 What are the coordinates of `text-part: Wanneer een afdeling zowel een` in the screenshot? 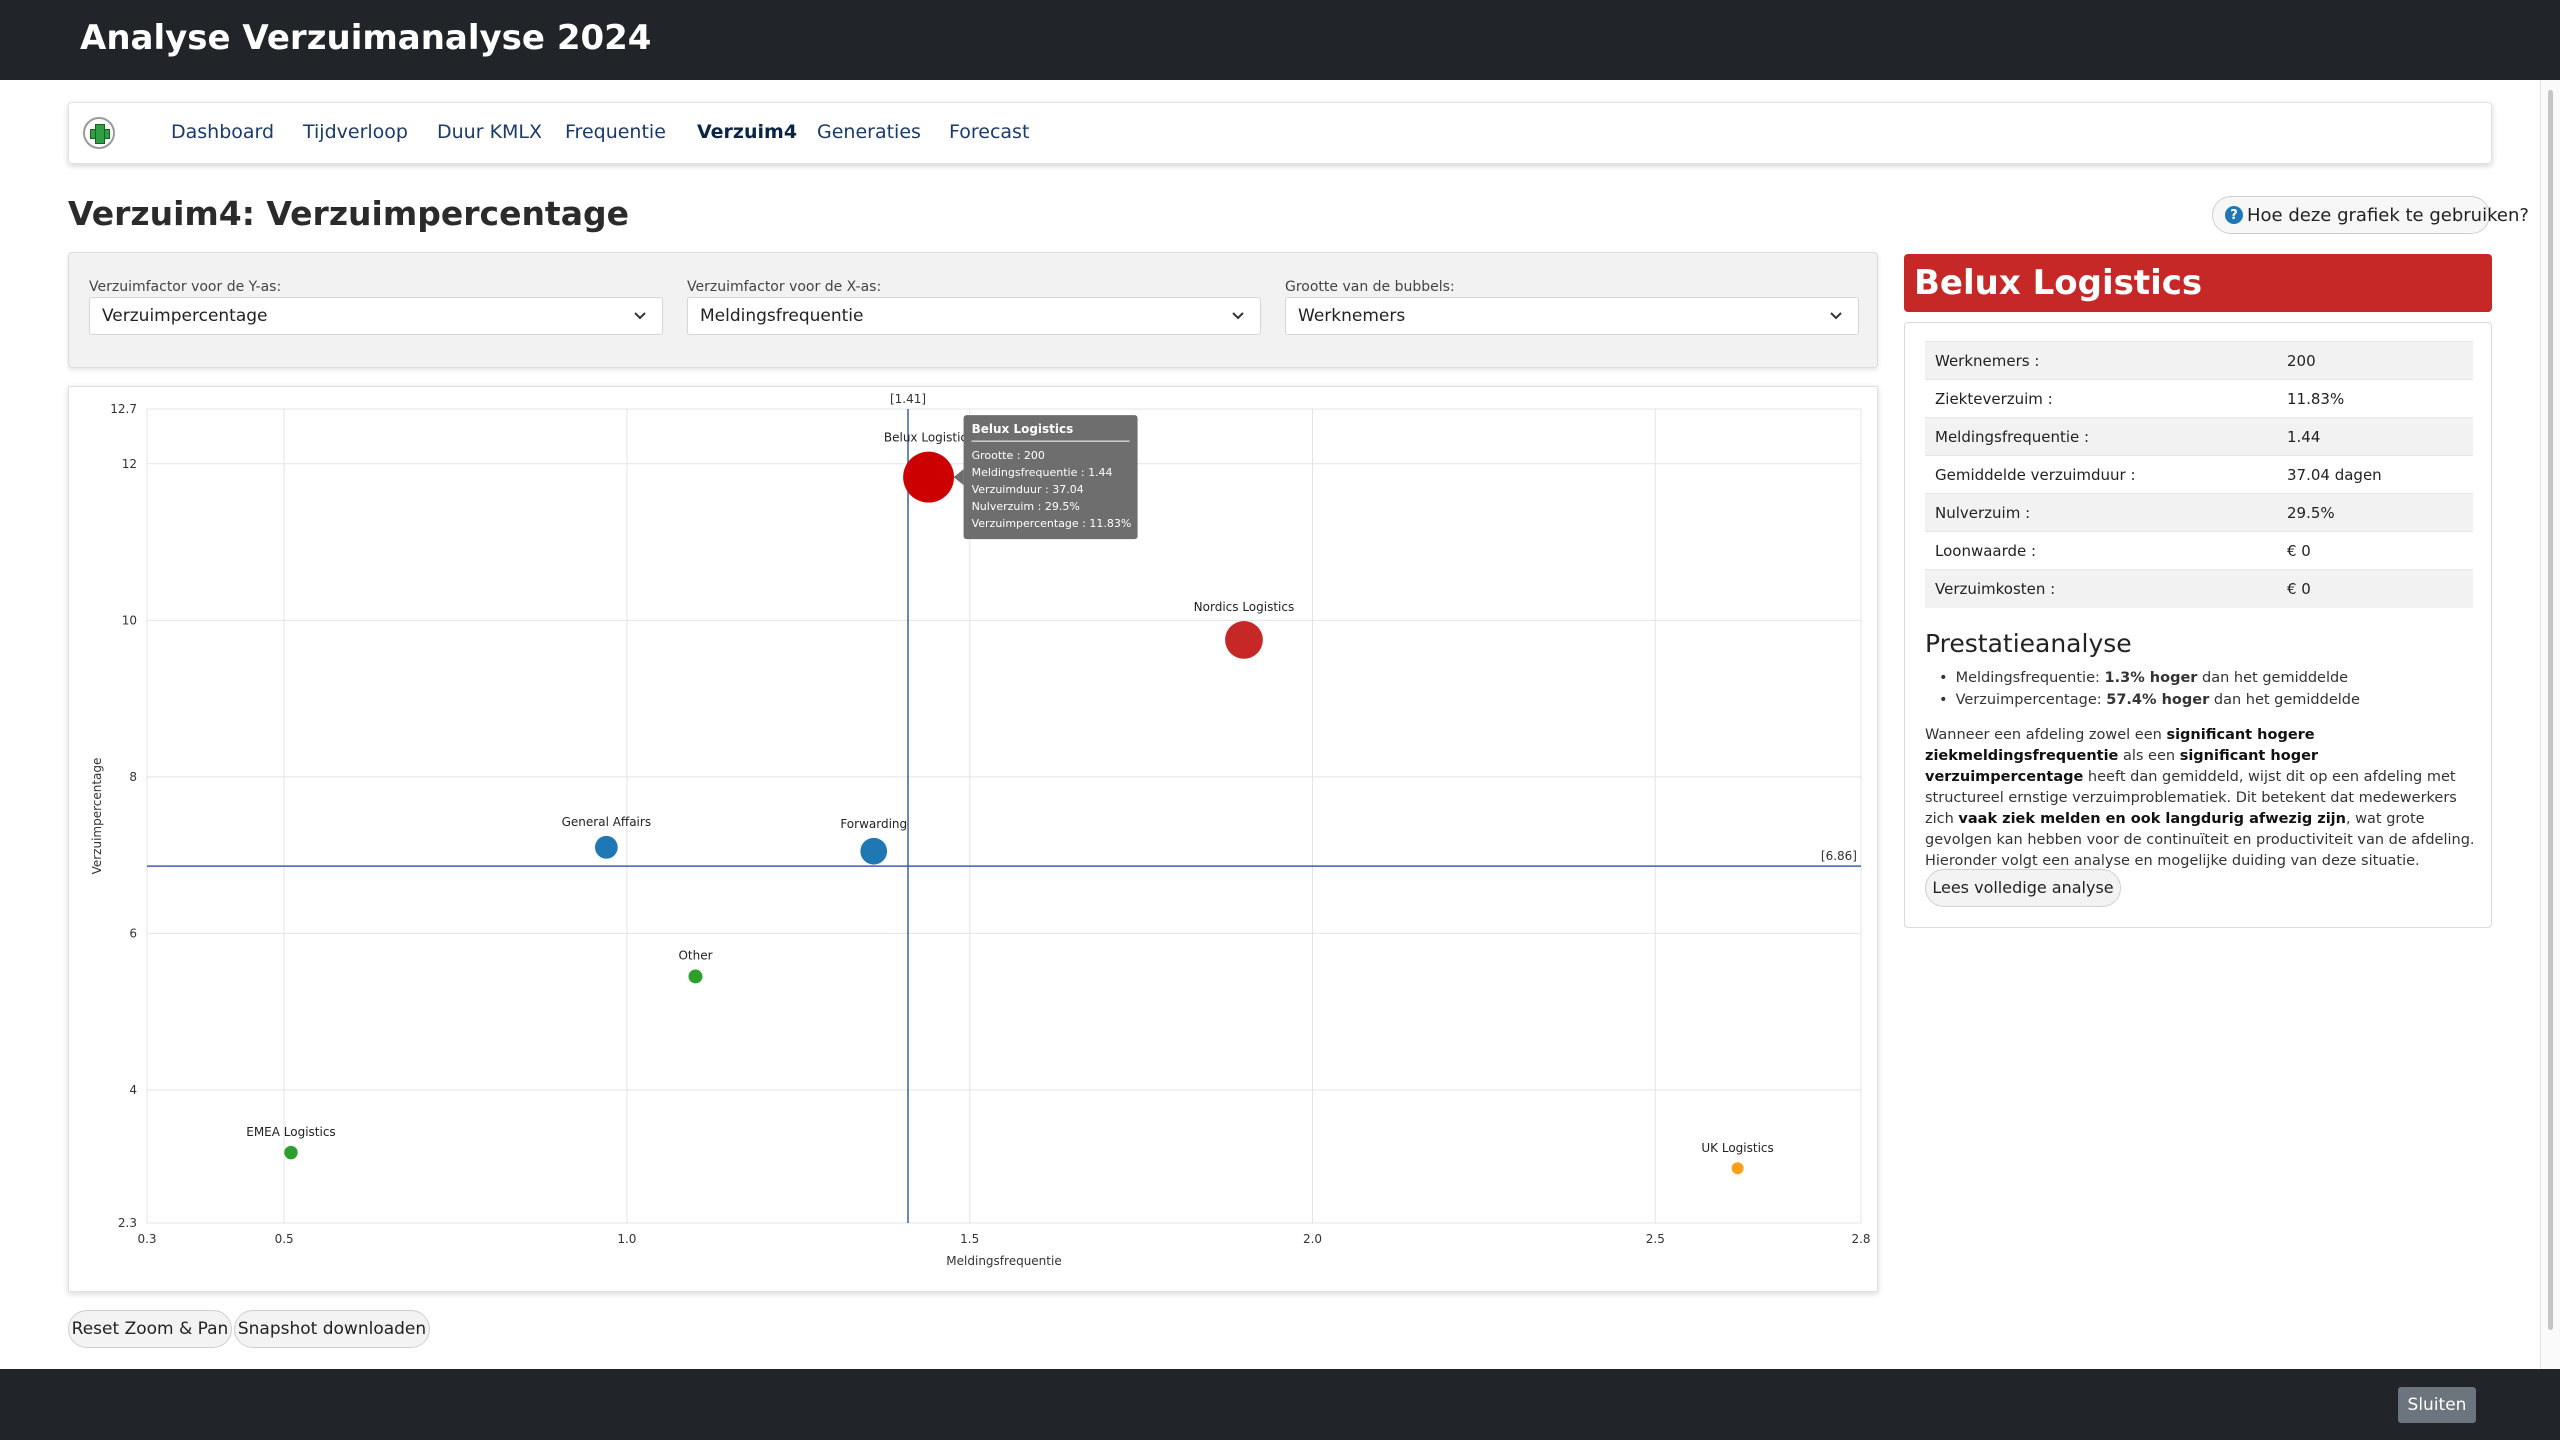 It's located at (2046, 735).